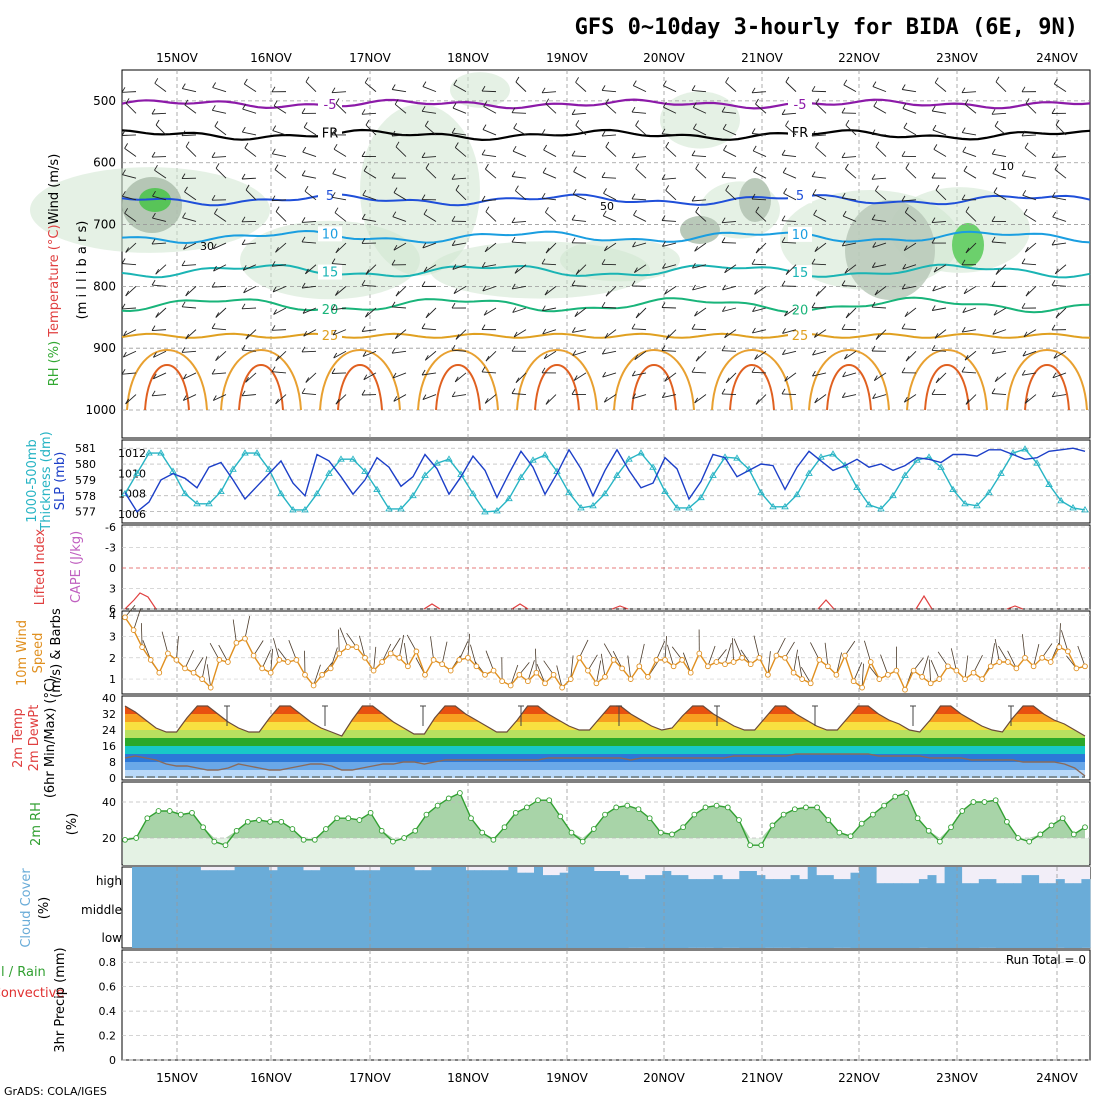  I want to click on bottom-date-label: 21NOV, so click(762, 1078).